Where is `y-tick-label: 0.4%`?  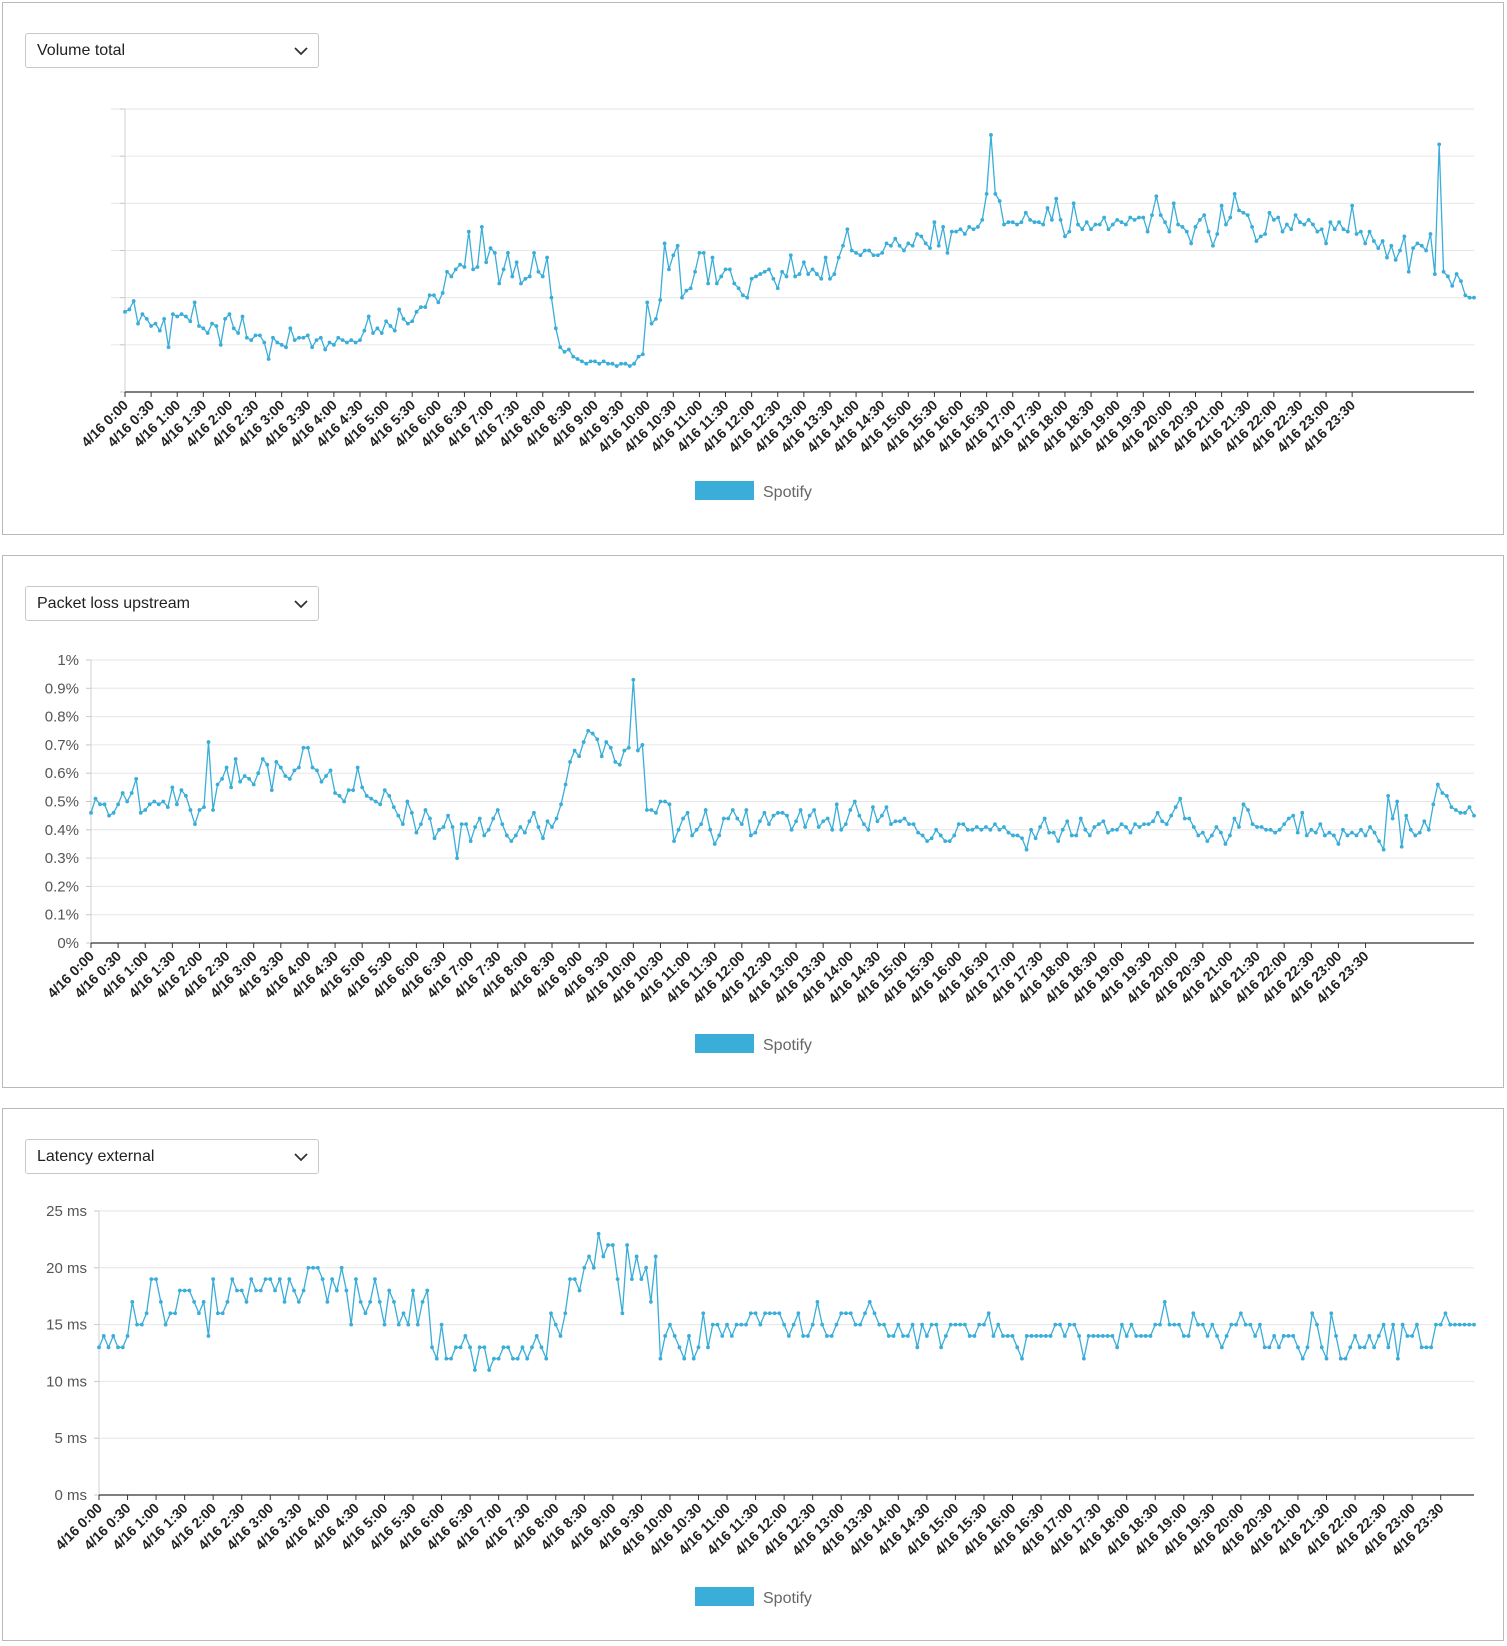
y-tick-label: 0.4% is located at coordinates (62, 830).